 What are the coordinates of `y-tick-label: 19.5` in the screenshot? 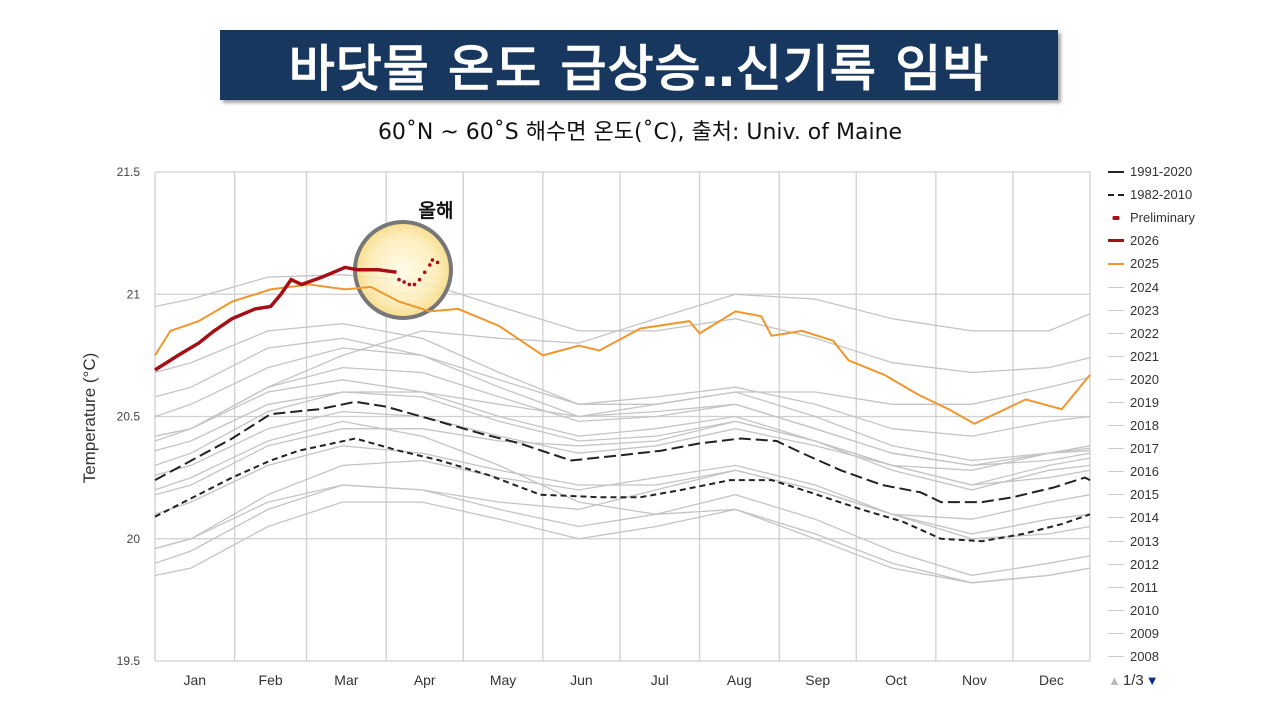 It's located at (129, 661).